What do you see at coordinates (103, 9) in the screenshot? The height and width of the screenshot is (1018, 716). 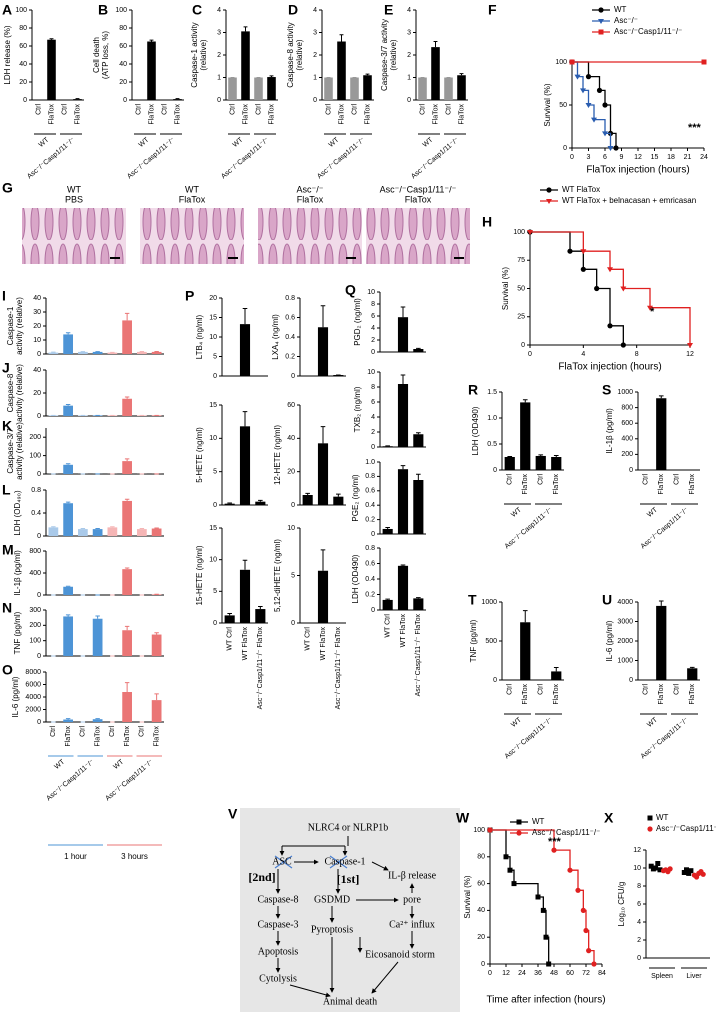 I see `panel-letter: B` at bounding box center [103, 9].